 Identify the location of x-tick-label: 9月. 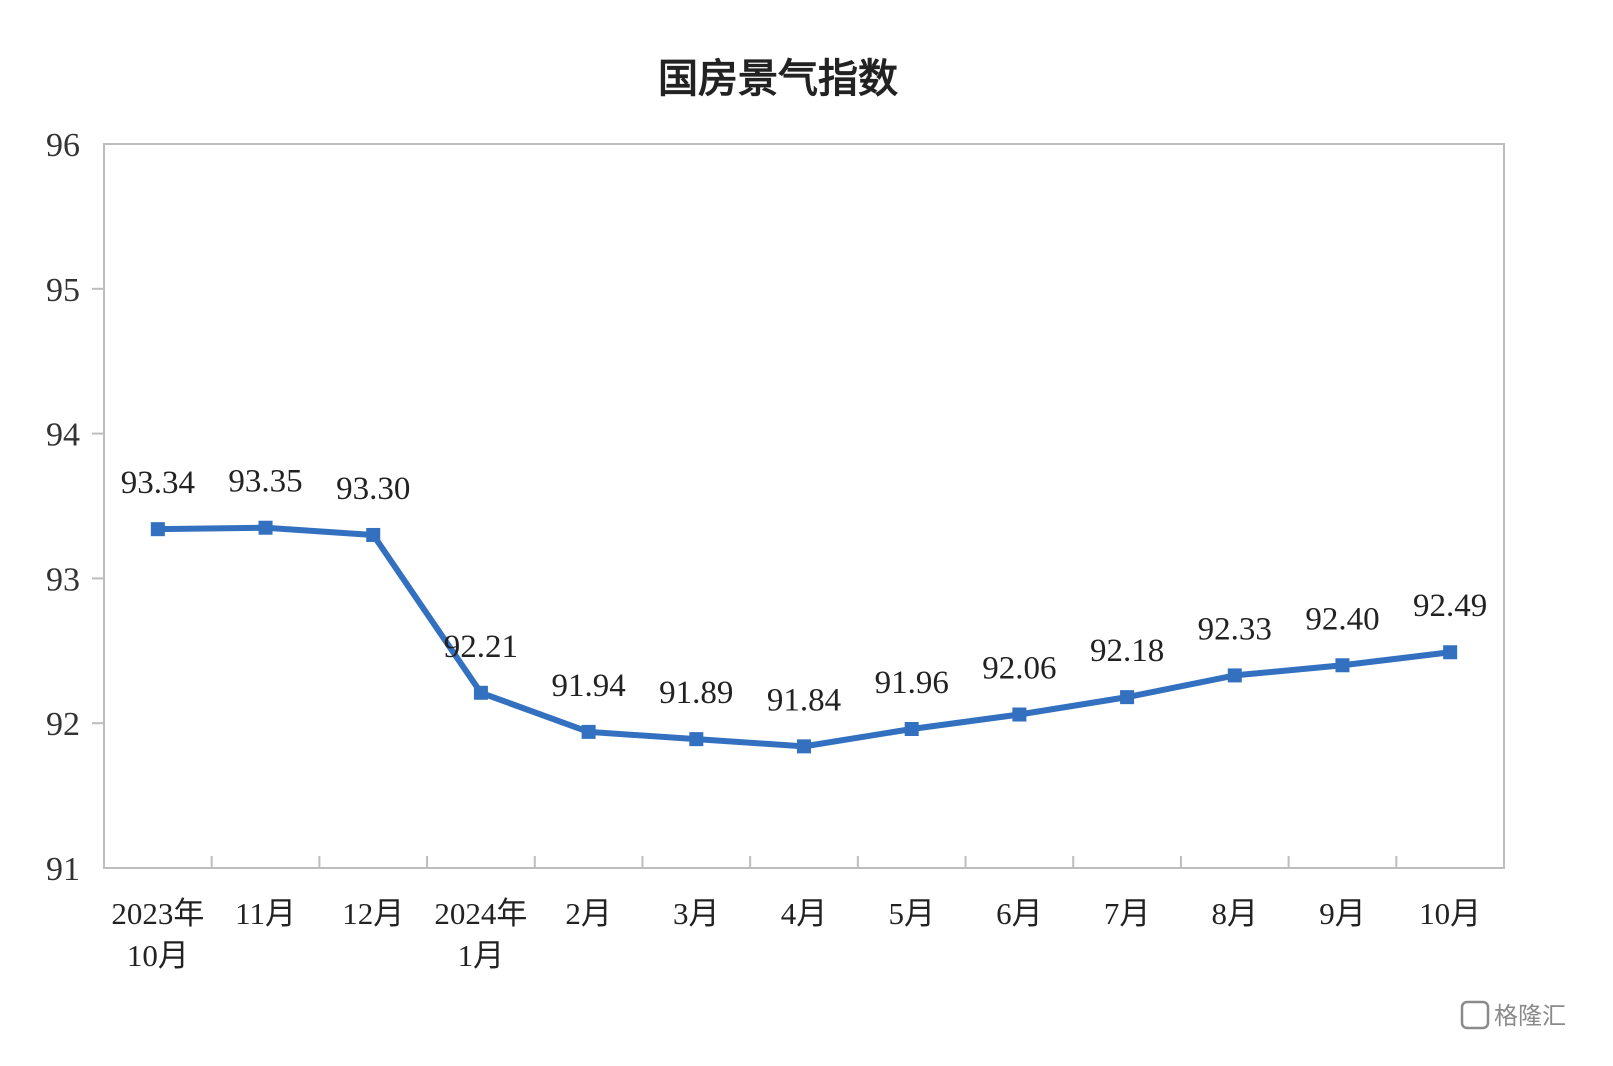
(1342, 913).